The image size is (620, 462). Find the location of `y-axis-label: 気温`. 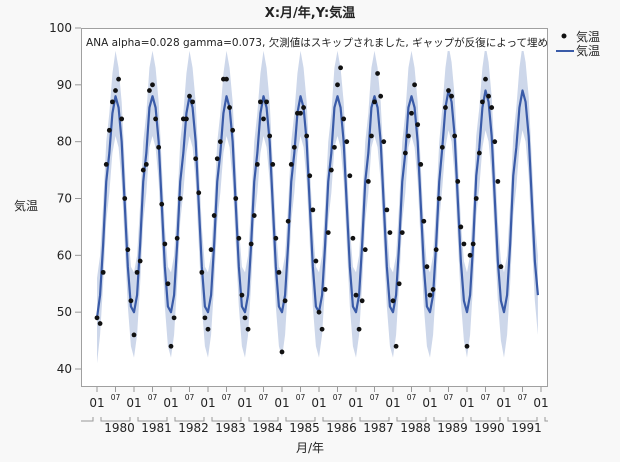

y-axis-label: 気温 is located at coordinates (26, 205).